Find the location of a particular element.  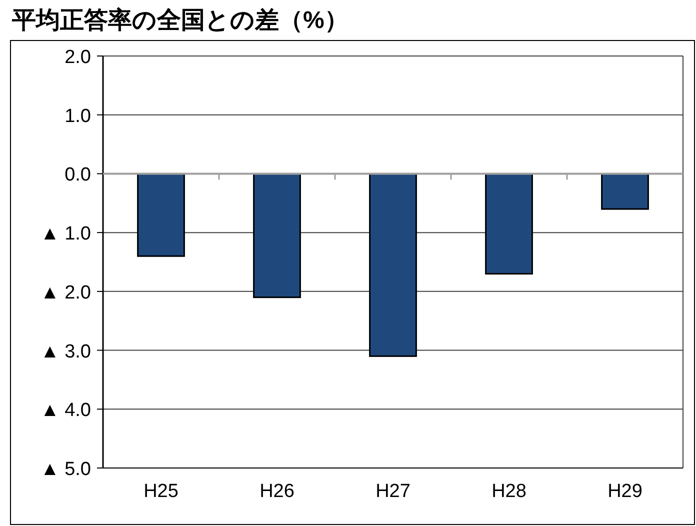

x-tick-label: H29 is located at coordinates (625, 491).